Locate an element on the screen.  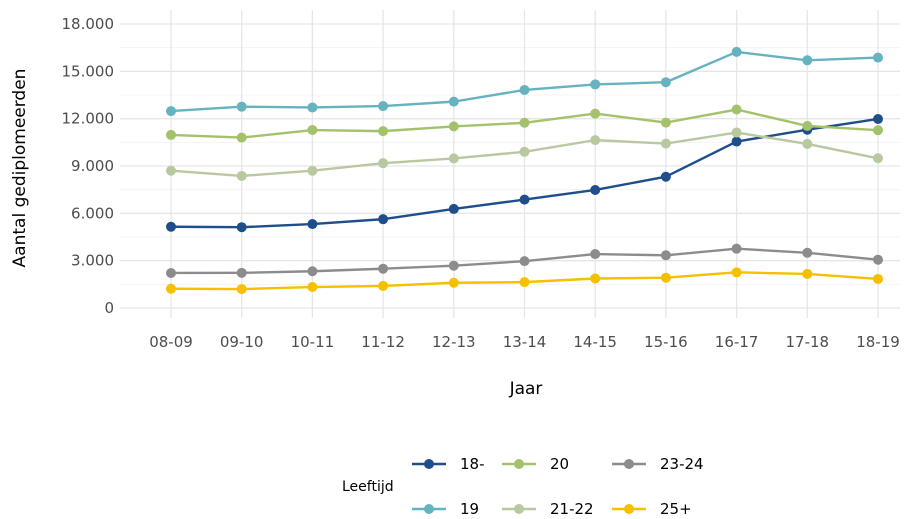
y-tick-label: 12.000 is located at coordinates (88, 119).